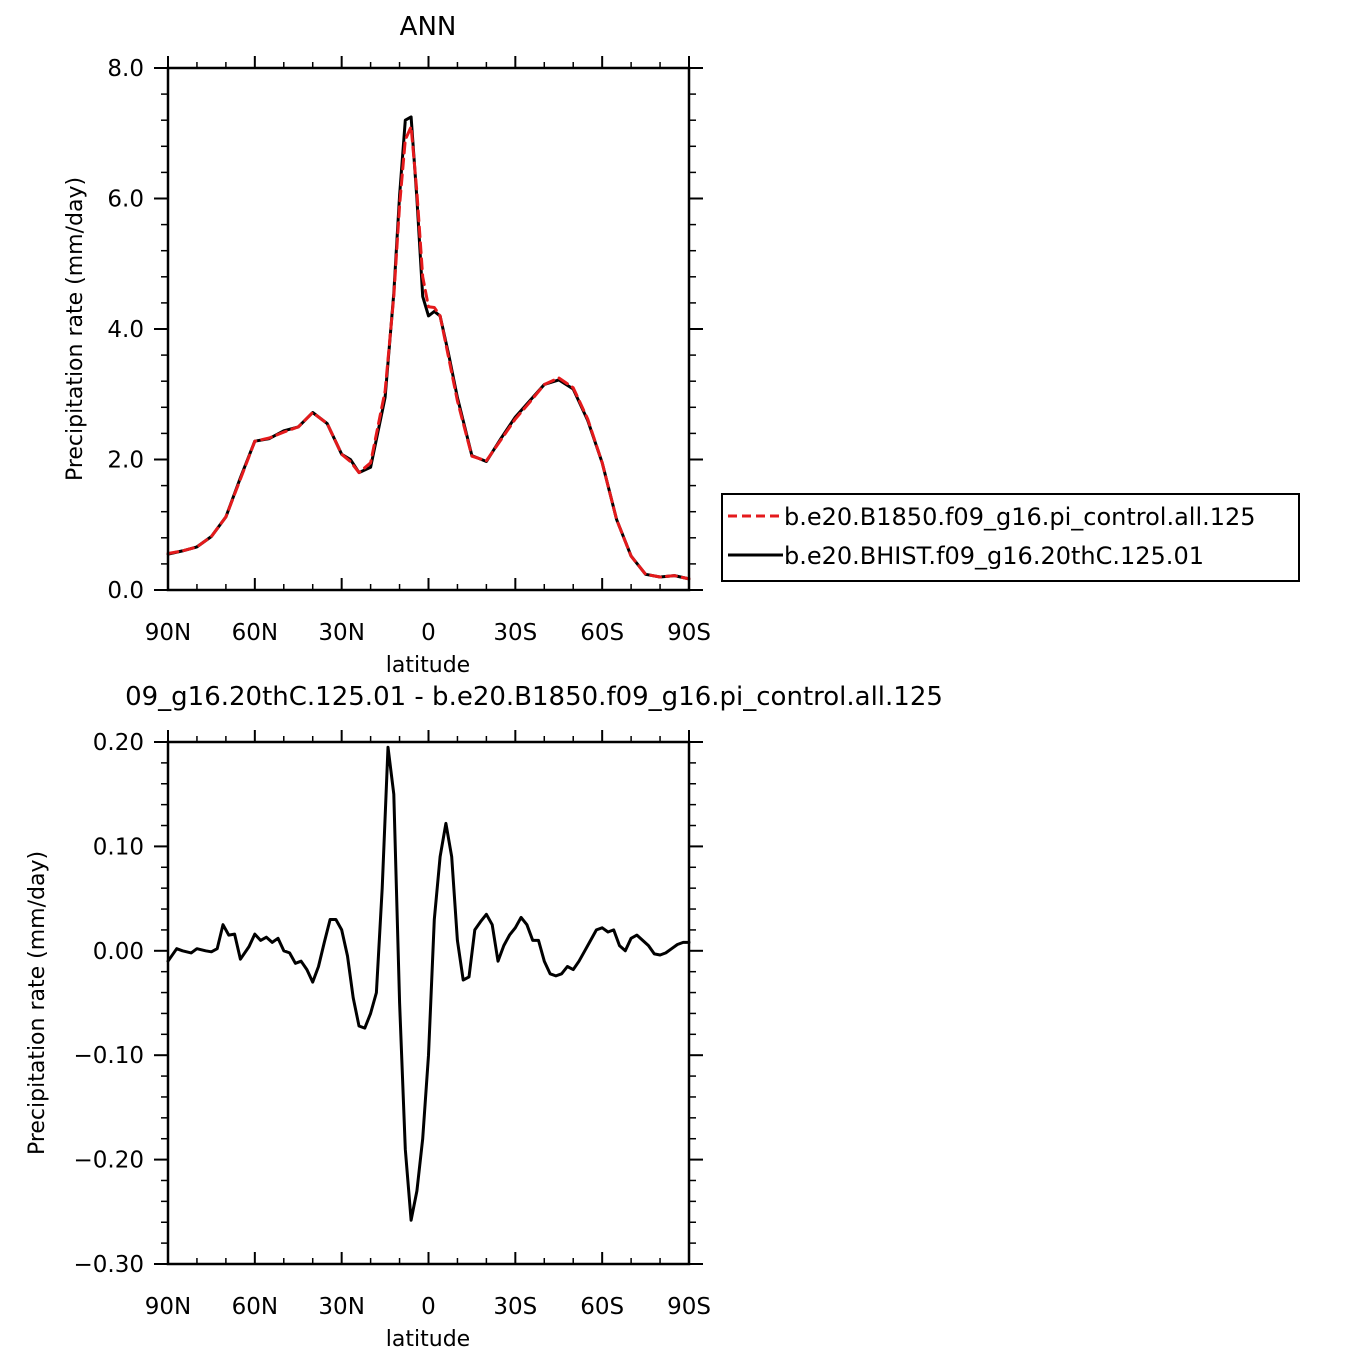  I want to click on y-tick-label: −0.30, so click(109, 1265).